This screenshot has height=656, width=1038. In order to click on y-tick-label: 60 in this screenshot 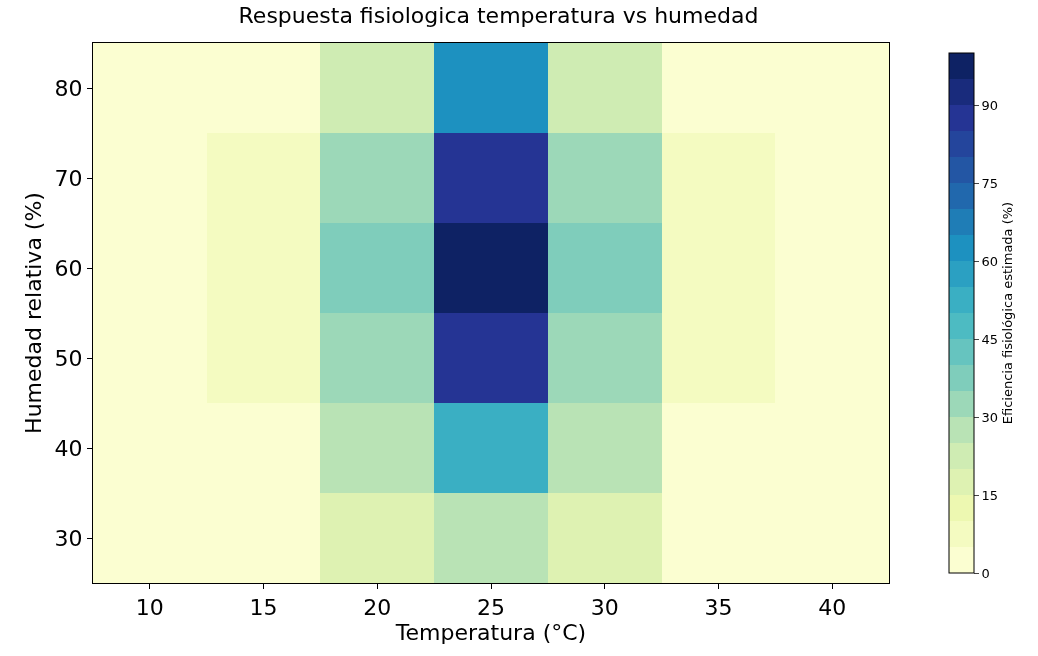, I will do `click(68, 268)`.